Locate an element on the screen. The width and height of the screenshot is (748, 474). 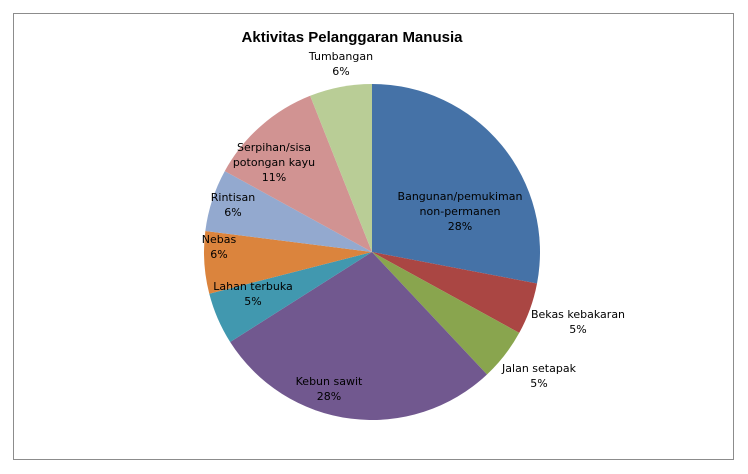
slice-label: Nebas 6% is located at coordinates (219, 247).